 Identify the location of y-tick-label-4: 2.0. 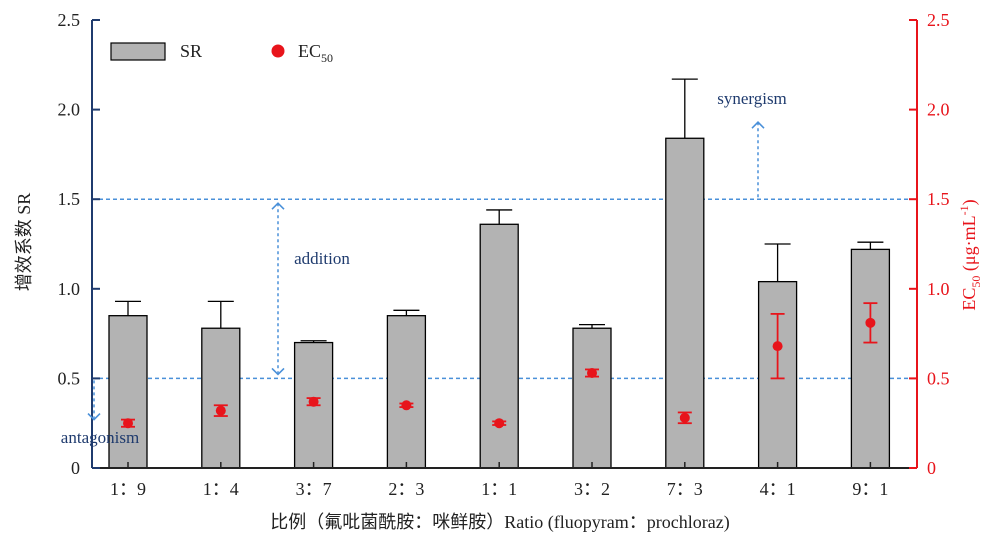
(69, 110).